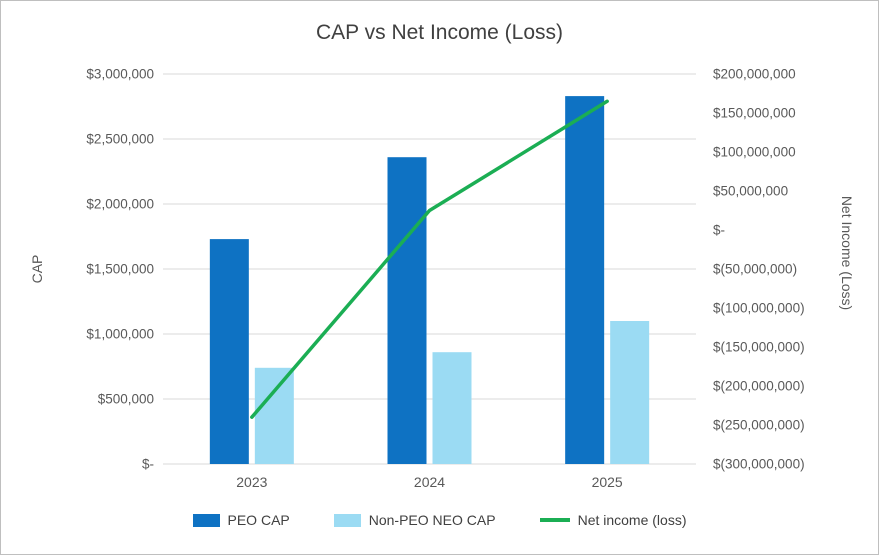 Image resolution: width=879 pixels, height=555 pixels. Describe the element at coordinates (120, 74) in the screenshot. I see `left-axis-tick-label: $3,000,000` at that location.